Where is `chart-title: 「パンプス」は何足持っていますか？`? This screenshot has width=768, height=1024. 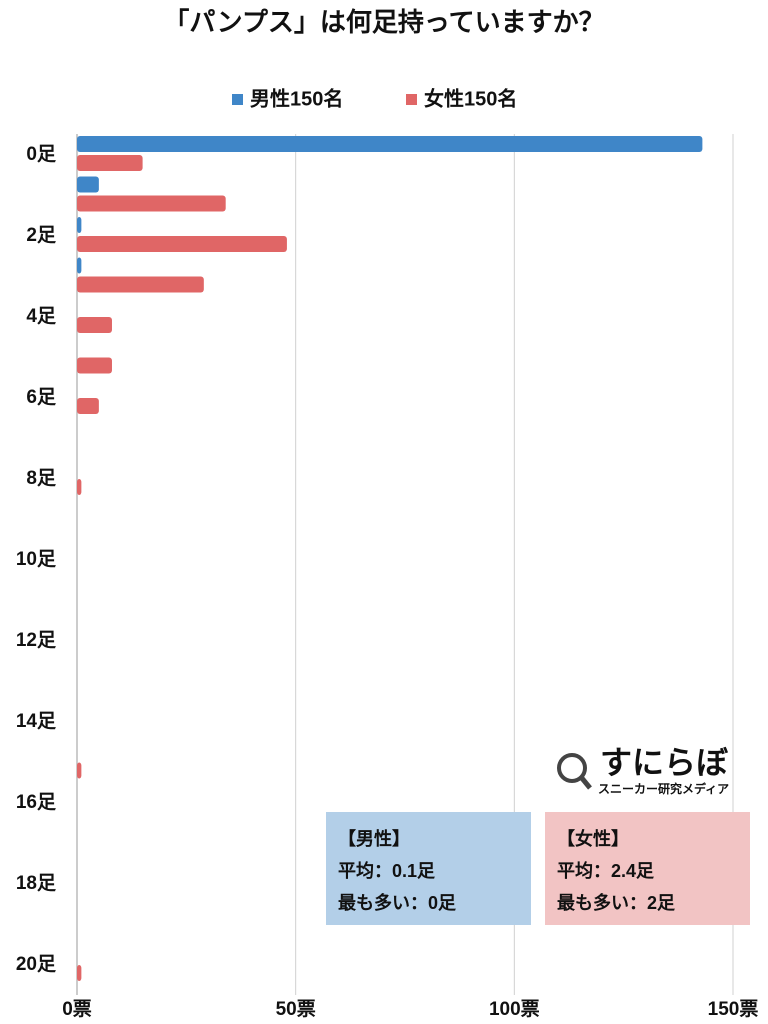
chart-title: 「パンプス」は何足持っていますか？ is located at coordinates (383, 22).